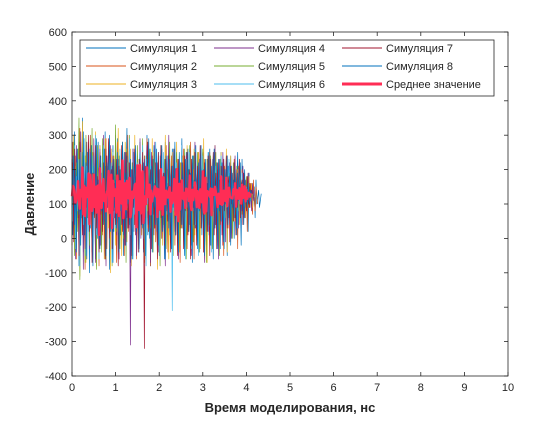 This screenshot has width=560, height=425. I want to click on y-axis-title: Давление, so click(29, 204).